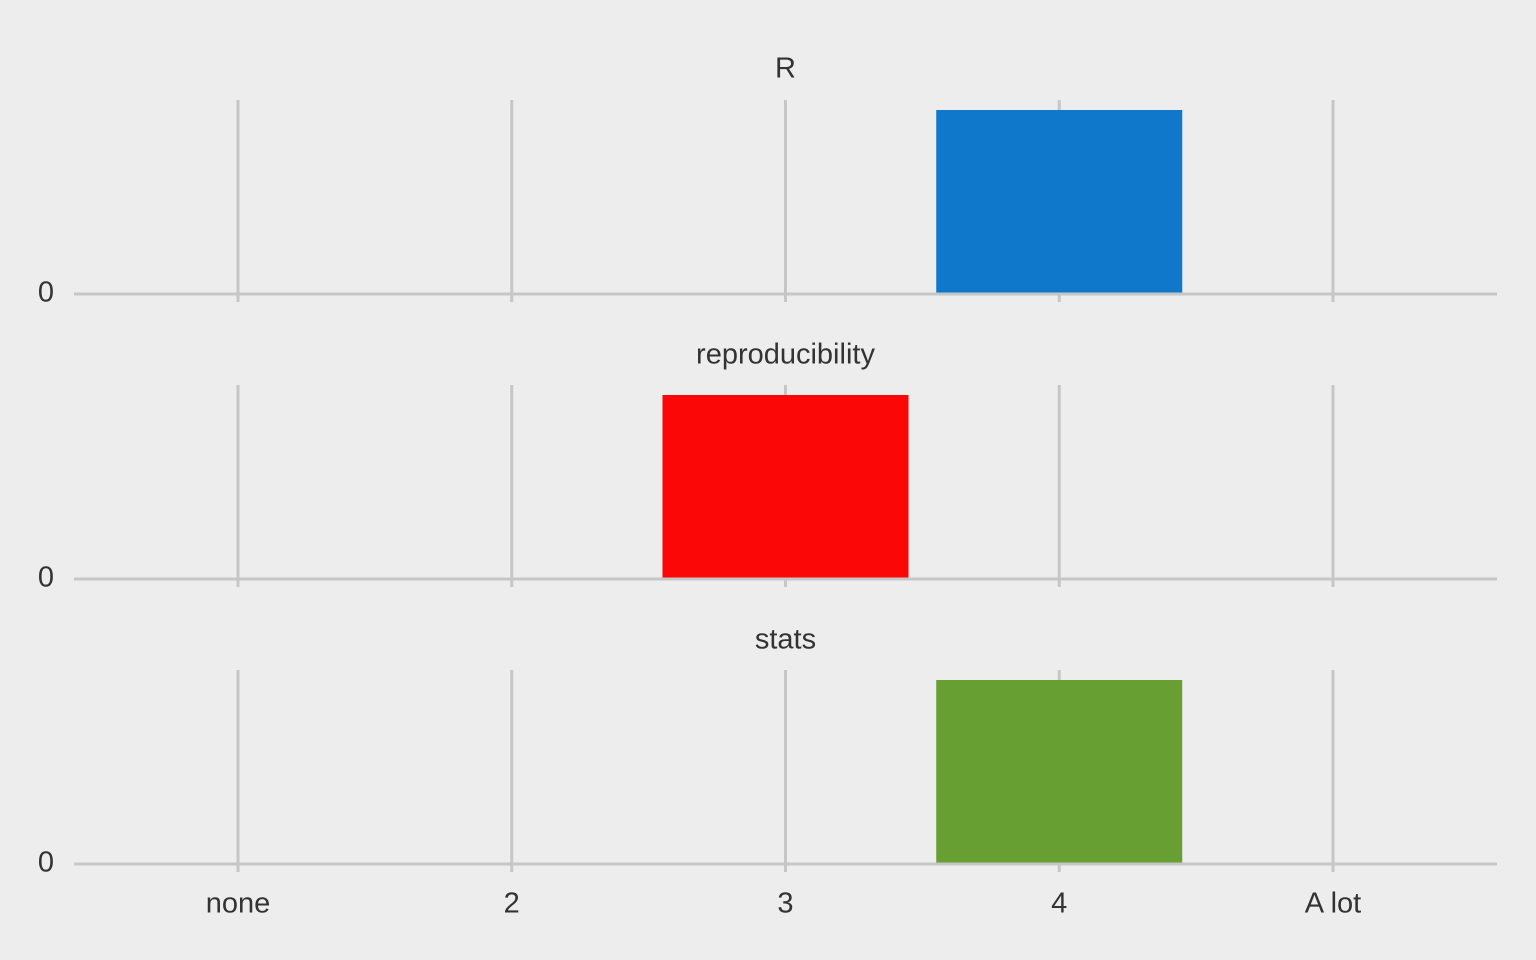 The image size is (1536, 960). What do you see at coordinates (238, 904) in the screenshot?
I see `x-tick-label: none` at bounding box center [238, 904].